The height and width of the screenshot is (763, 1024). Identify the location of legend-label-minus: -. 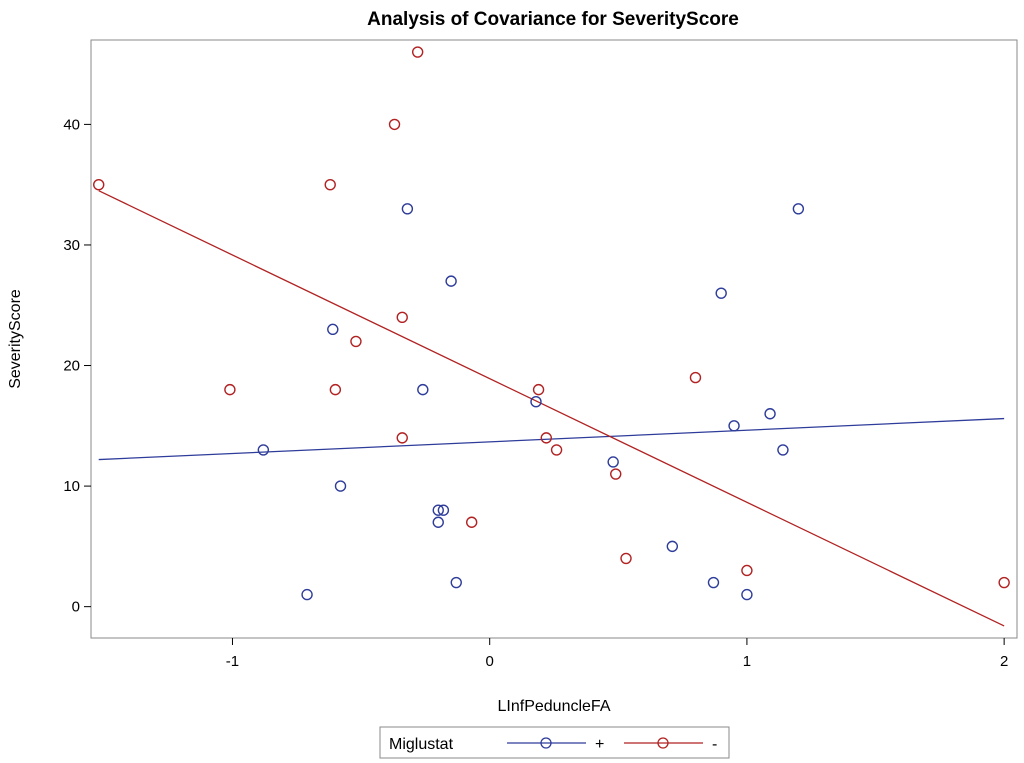
(714, 744).